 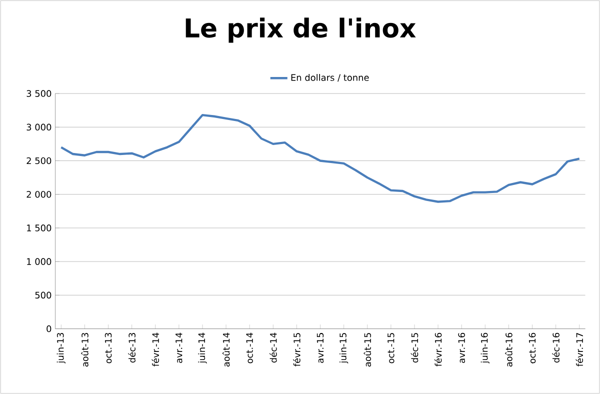 What do you see at coordinates (461, 347) in the screenshot?
I see `x-tick-label: avr.-16` at bounding box center [461, 347].